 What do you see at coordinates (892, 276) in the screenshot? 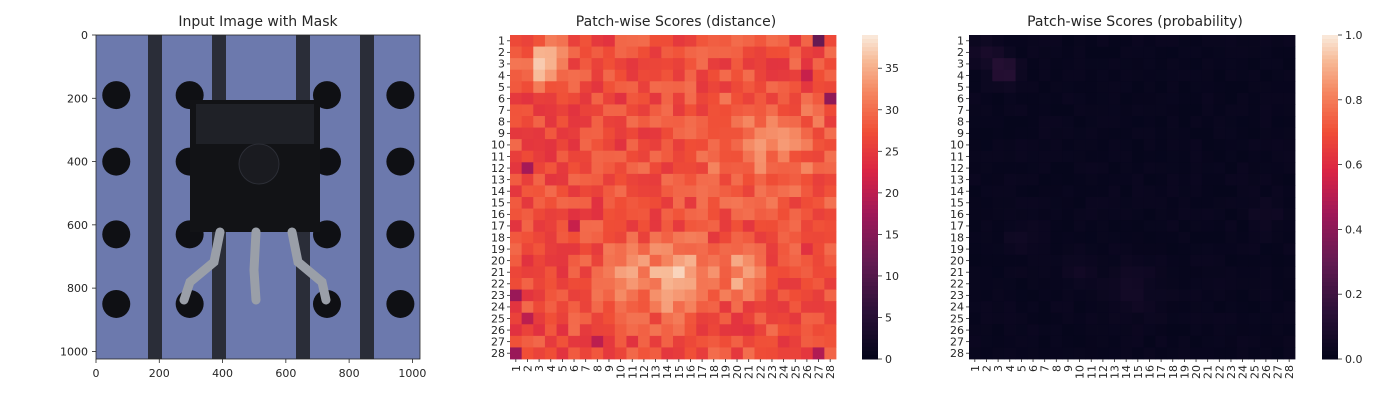
I see `colorbar-tick-label: 10` at bounding box center [892, 276].